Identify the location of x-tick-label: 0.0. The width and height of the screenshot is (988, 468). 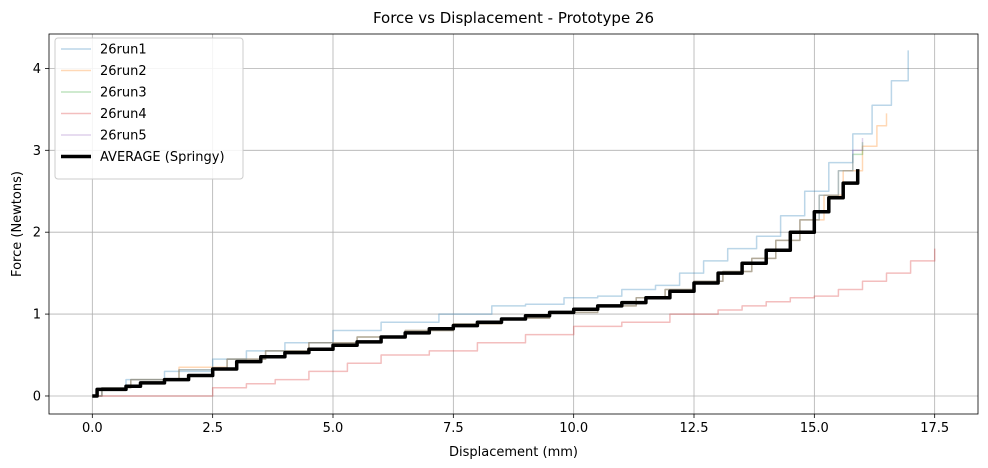
(92, 428).